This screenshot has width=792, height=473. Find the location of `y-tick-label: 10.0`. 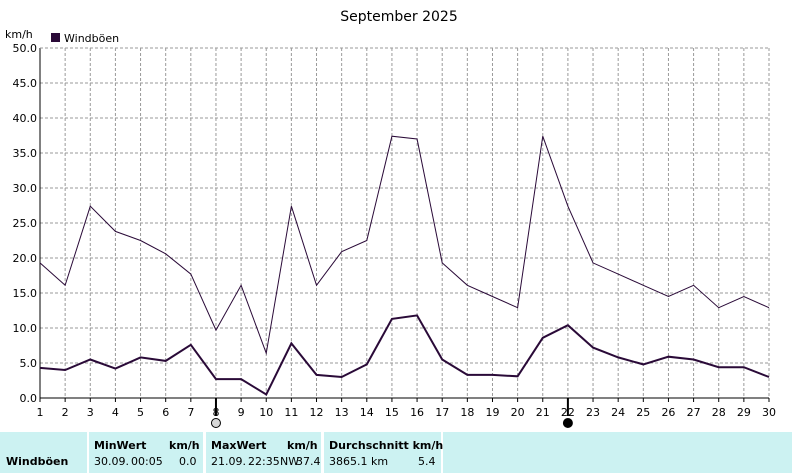

y-tick-label: 10.0 is located at coordinates (25, 328).